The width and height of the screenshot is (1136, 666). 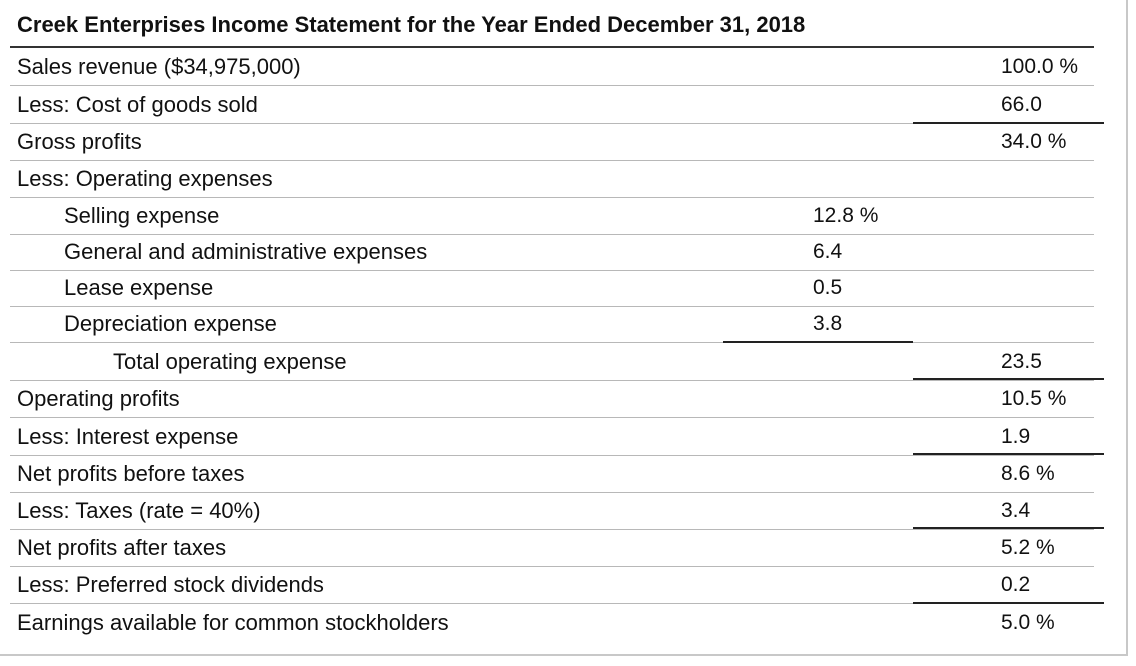 What do you see at coordinates (828, 287) in the screenshot?
I see `row-value-detail: 0.5` at bounding box center [828, 287].